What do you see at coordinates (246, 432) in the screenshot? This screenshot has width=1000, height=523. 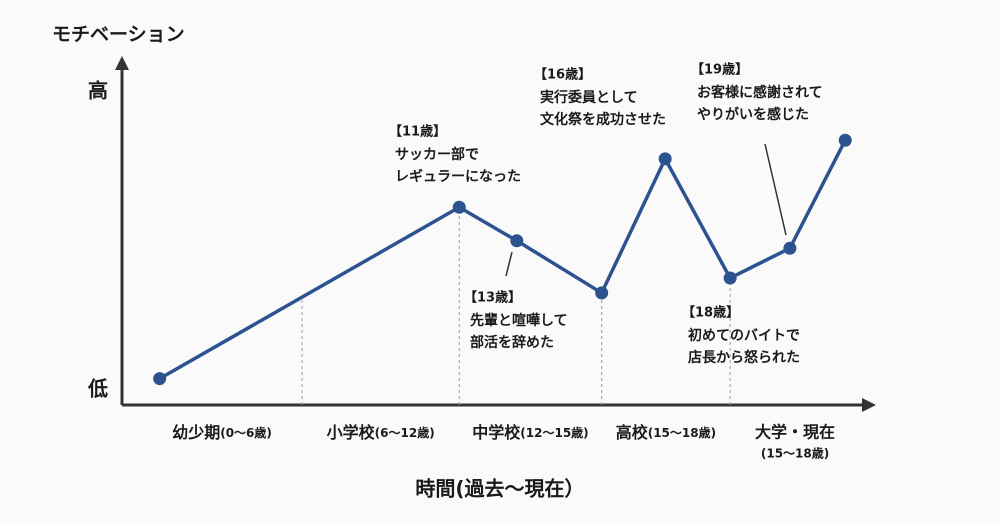 I see `period-range: (0〜6歳)` at bounding box center [246, 432].